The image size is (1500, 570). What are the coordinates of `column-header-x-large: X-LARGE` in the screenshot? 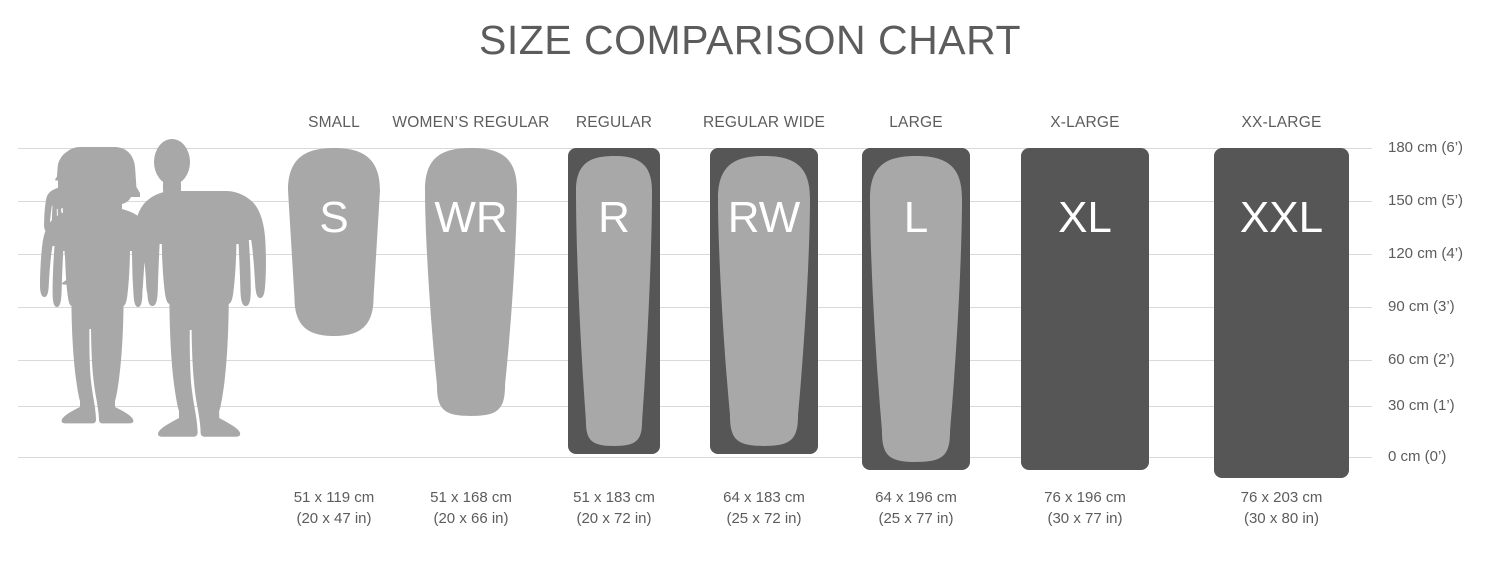 It's located at (1085, 122).